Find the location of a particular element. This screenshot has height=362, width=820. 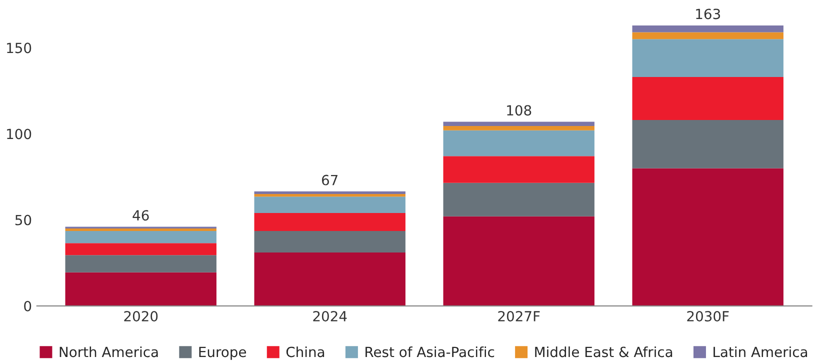

legend-label: North America is located at coordinates (109, 352).